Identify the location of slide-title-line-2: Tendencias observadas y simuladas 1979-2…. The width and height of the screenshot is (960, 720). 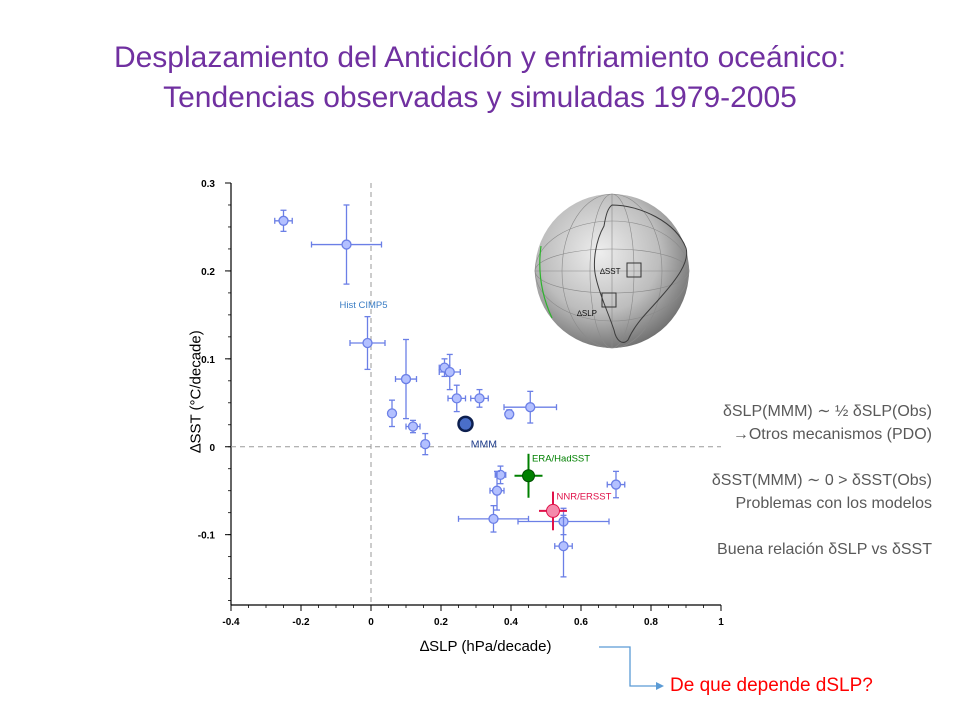
(480, 97).